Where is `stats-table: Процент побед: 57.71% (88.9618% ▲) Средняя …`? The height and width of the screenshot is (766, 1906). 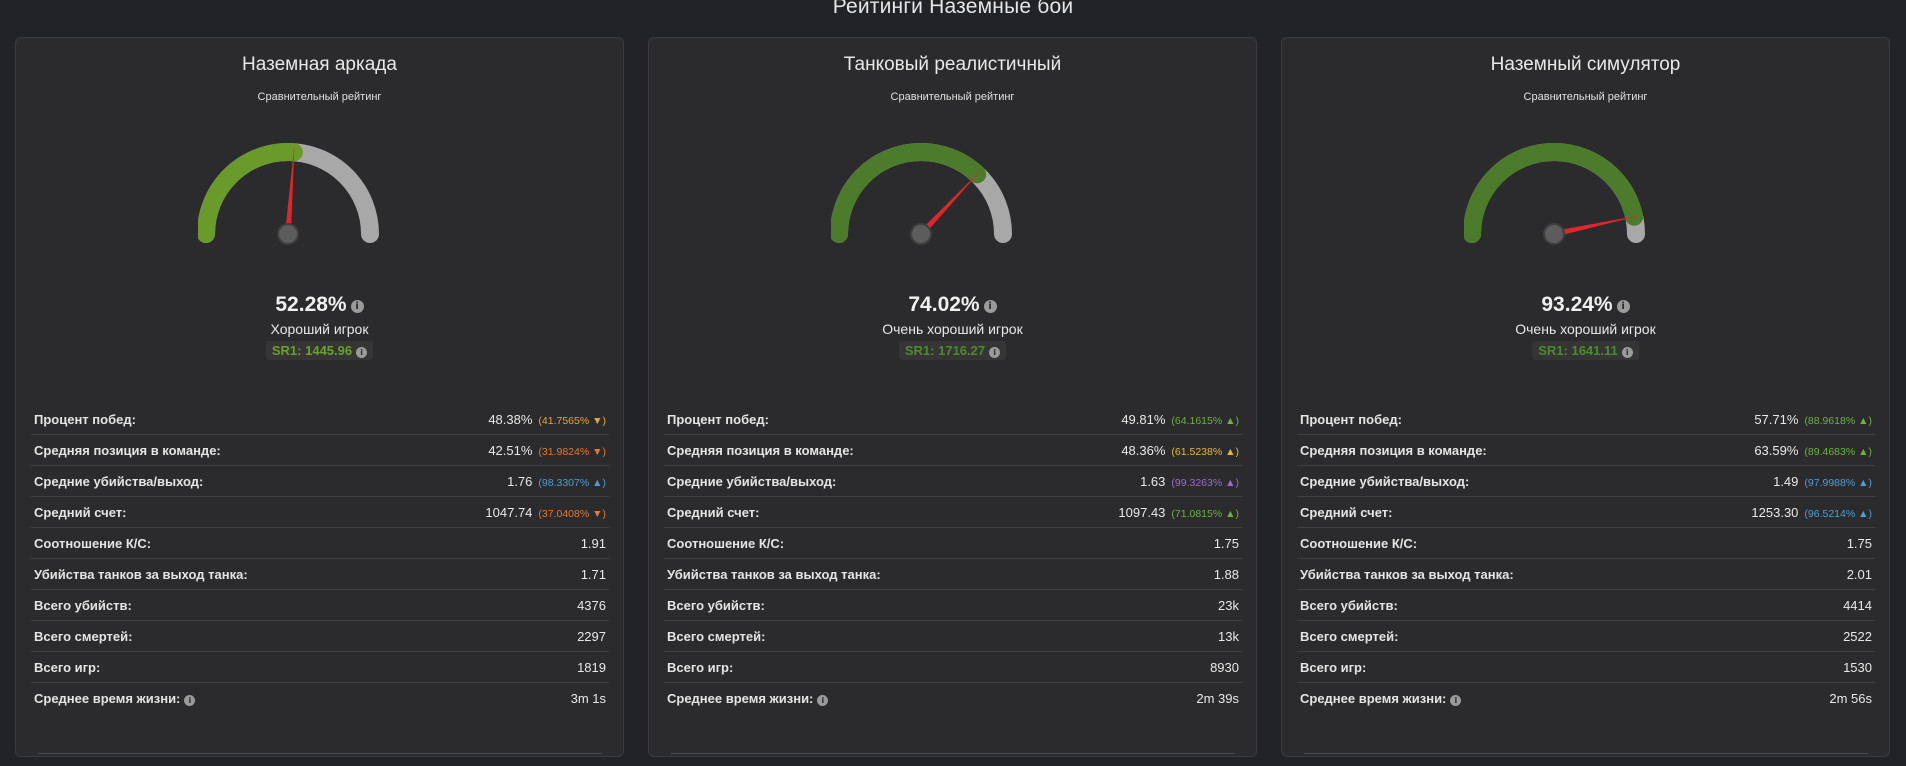
stats-table: Процент побед: 57.71% (88.9618% ▲) Средняя … is located at coordinates (1586, 559).